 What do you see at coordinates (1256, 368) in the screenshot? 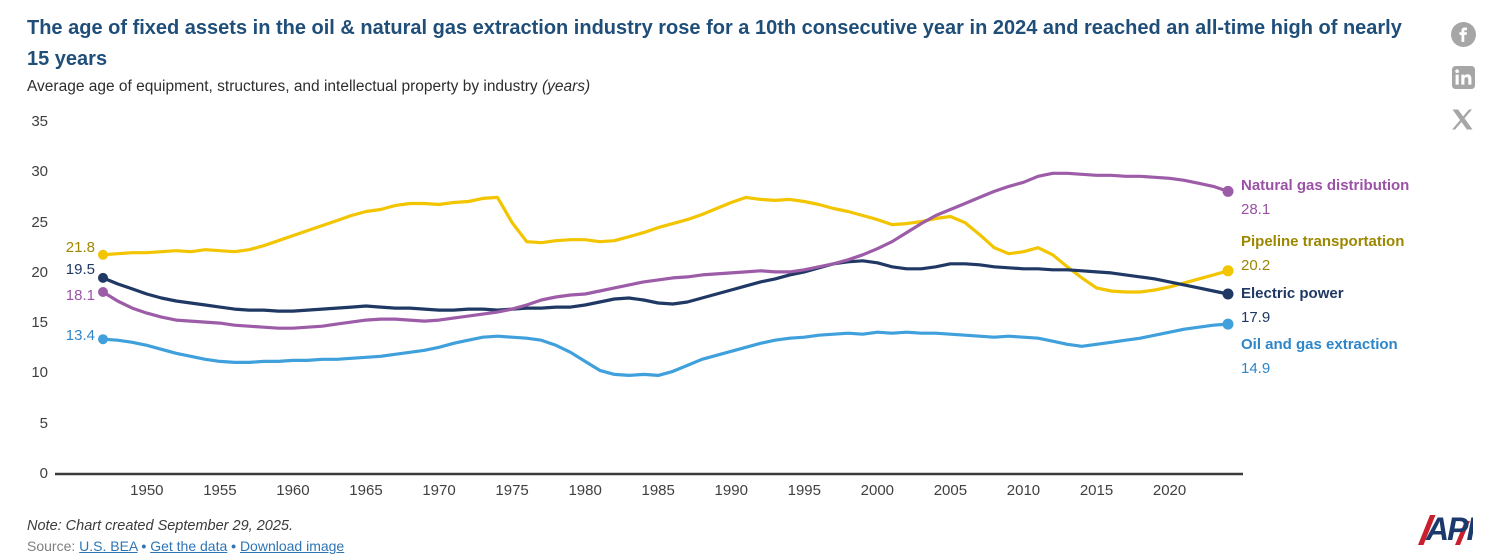
I see `legend-series-value: 14.9` at bounding box center [1256, 368].